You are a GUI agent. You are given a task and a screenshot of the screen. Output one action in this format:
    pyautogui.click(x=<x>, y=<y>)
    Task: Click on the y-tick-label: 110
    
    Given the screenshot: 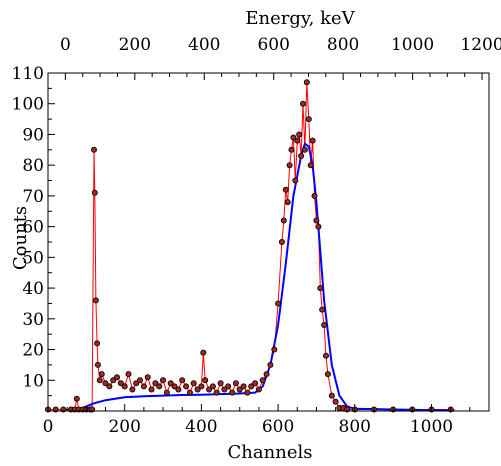 What is the action you would take?
    pyautogui.click(x=28, y=74)
    